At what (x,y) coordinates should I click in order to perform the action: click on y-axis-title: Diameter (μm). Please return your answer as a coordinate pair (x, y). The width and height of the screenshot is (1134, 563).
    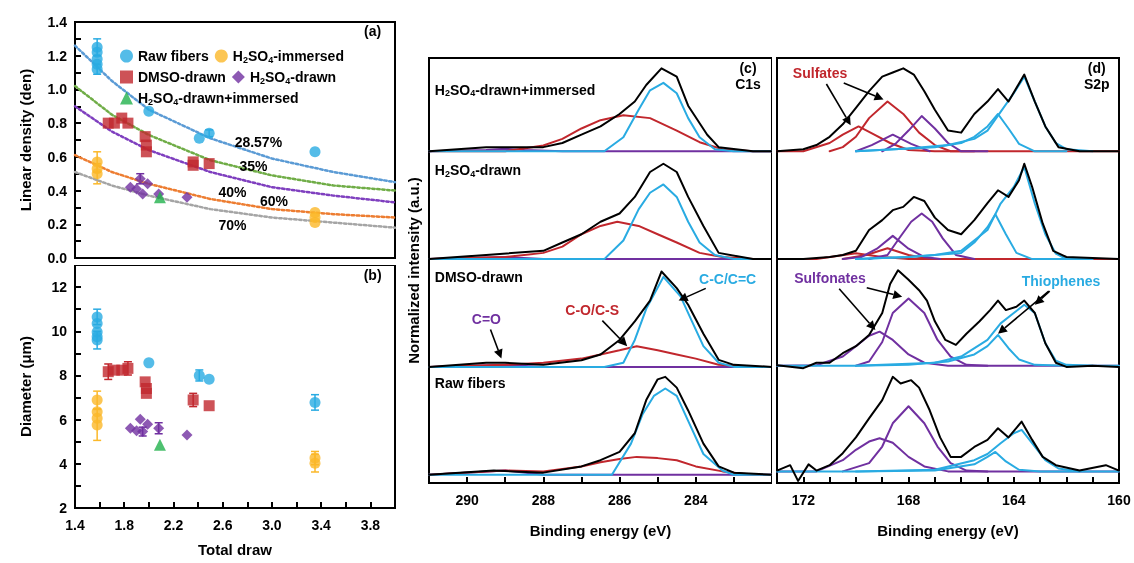
    Looking at the image, I should click on (25, 386).